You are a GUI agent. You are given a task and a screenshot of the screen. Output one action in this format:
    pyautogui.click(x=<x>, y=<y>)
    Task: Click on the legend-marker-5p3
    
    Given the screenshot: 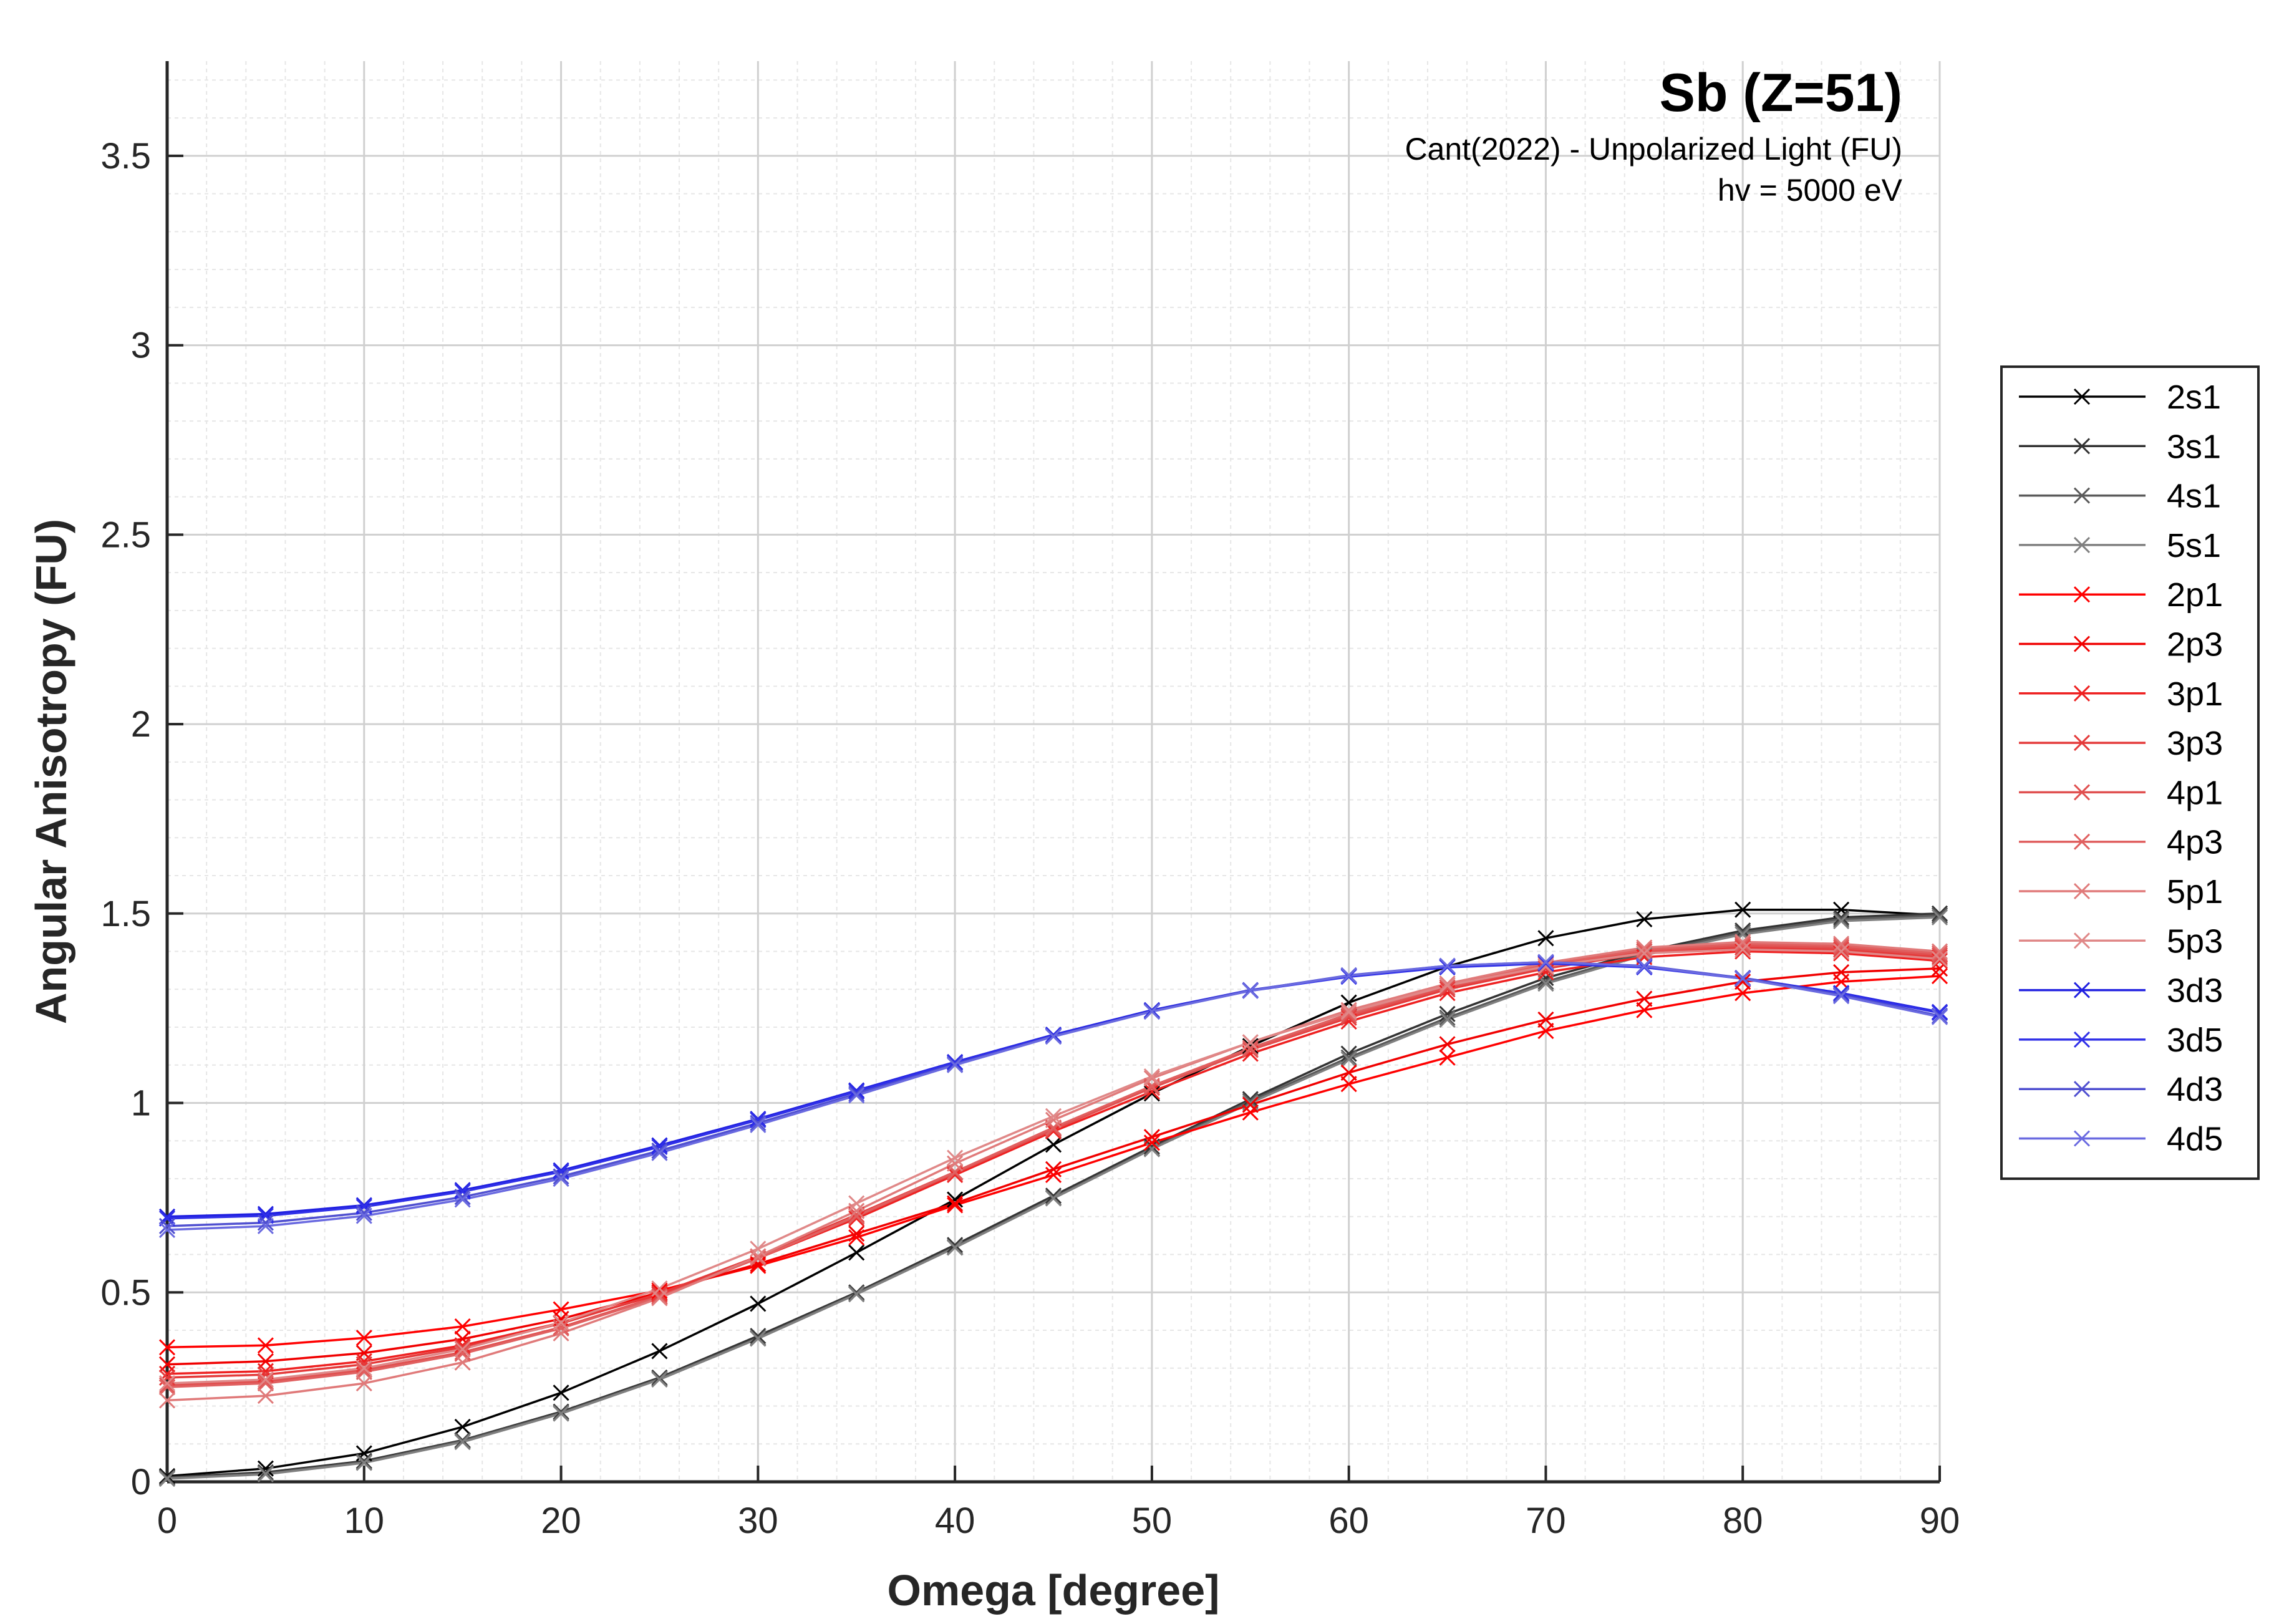 What is the action you would take?
    pyautogui.click(x=2082, y=940)
    